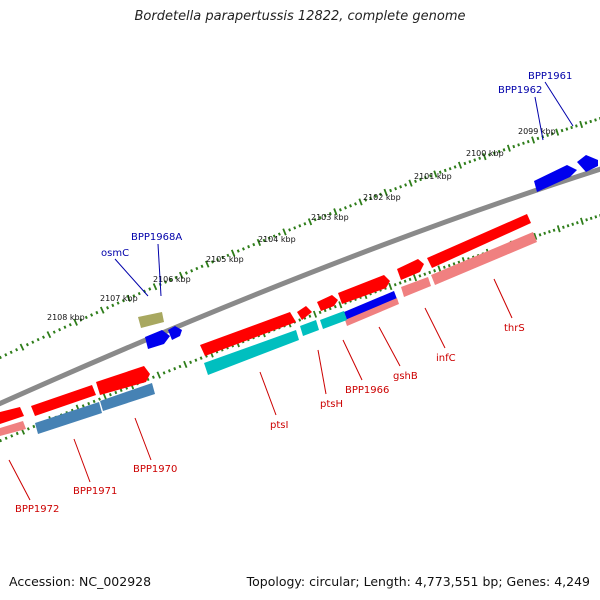 This screenshot has height=600, width=600. What do you see at coordinates (63, 400) in the screenshot?
I see `gene-bpp1971` at bounding box center [63, 400].